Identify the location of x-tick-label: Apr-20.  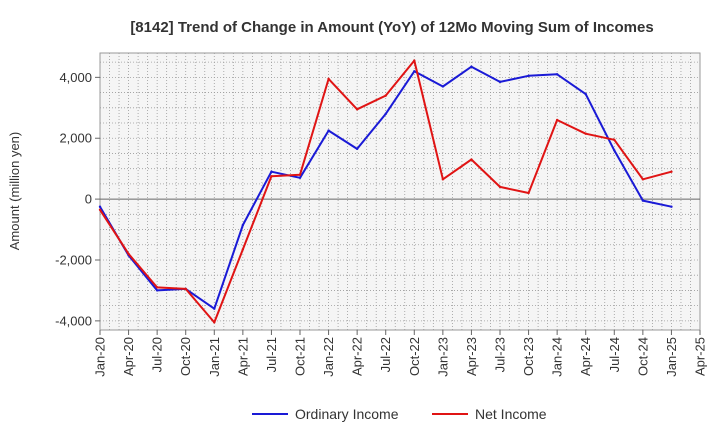
(128, 356).